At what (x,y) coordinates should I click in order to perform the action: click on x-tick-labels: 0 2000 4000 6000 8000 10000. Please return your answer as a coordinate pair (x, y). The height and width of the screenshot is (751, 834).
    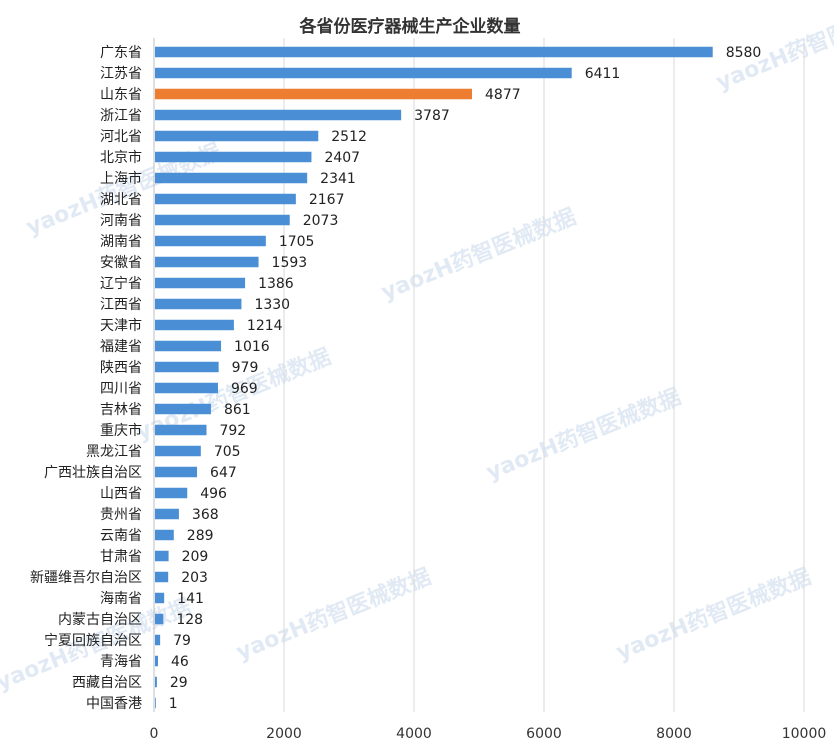
    Looking at the image, I should click on (488, 734).